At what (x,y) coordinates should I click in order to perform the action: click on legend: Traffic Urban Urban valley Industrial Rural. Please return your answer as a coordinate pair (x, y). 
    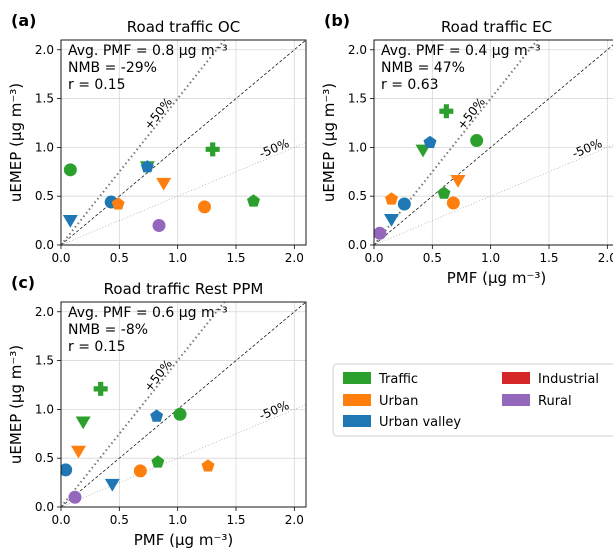
    Looking at the image, I should click on (472, 400).